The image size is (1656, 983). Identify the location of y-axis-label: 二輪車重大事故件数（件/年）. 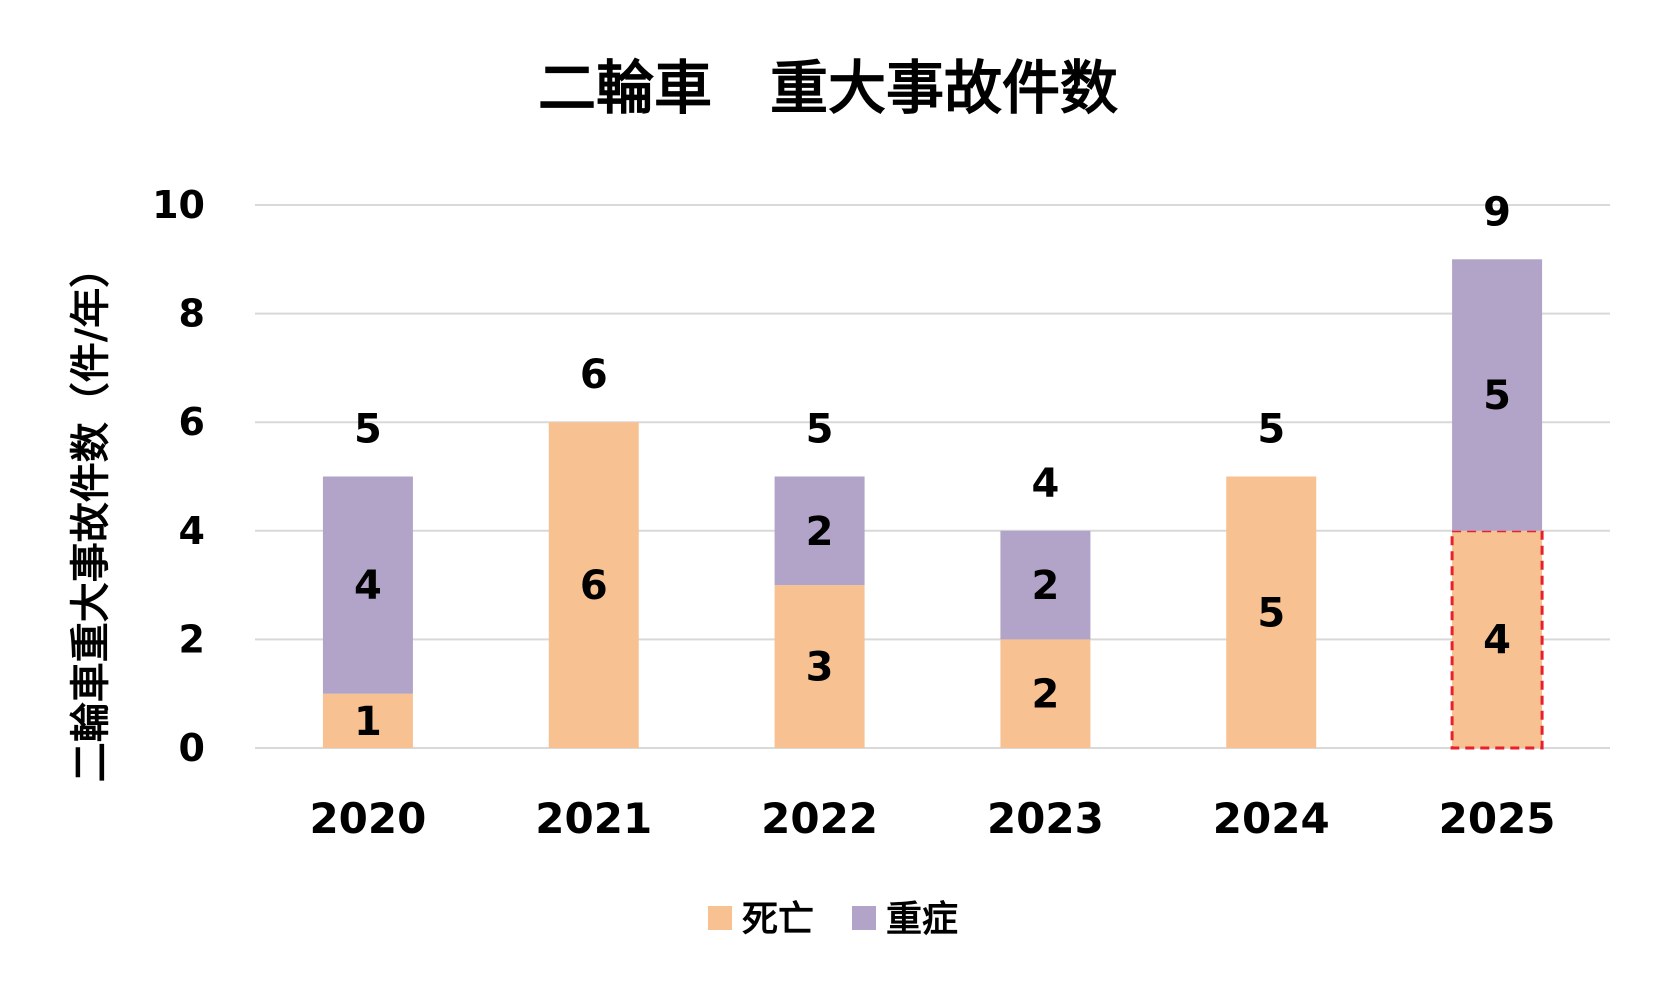
(91, 515).